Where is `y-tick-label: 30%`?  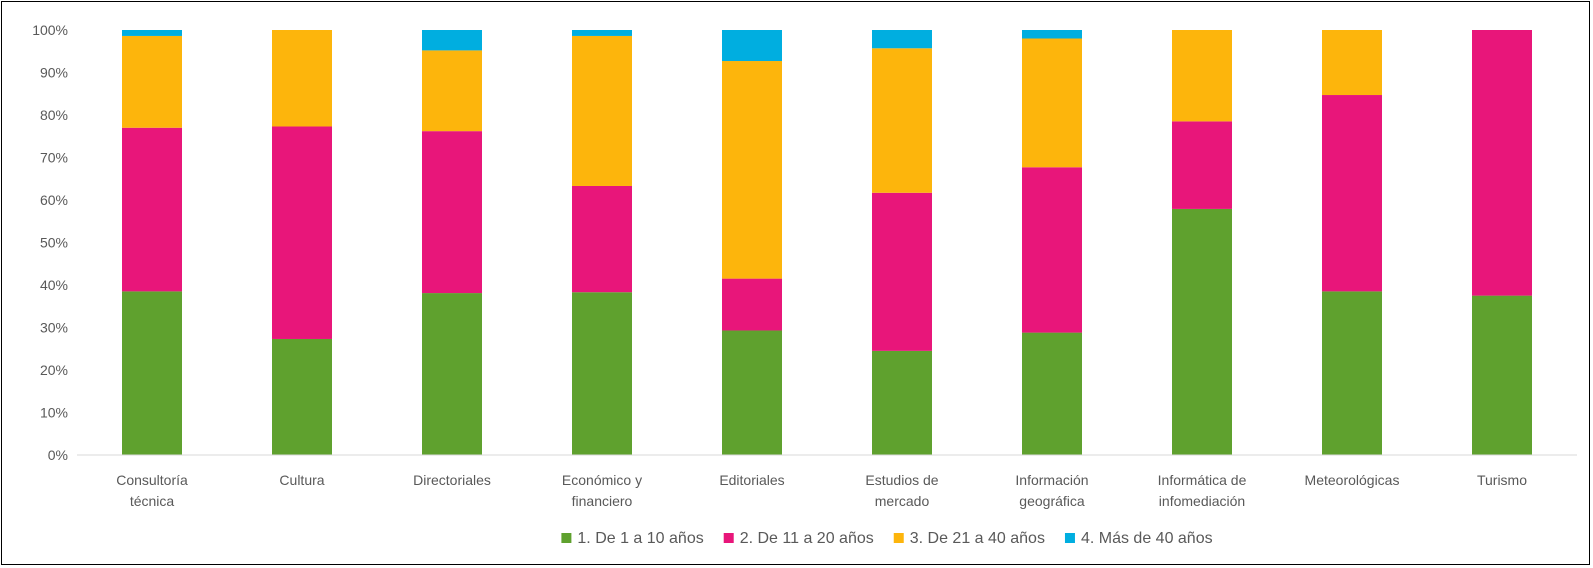
y-tick-label: 30% is located at coordinates (54, 328).